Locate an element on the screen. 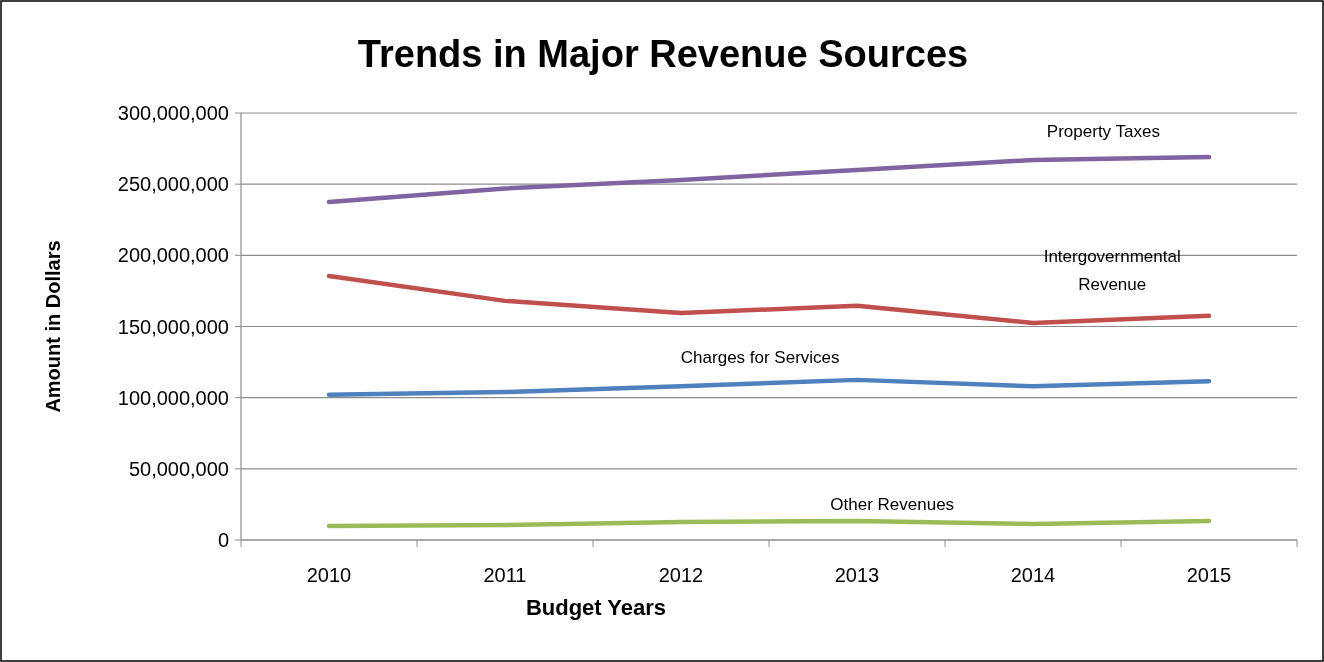 Image resolution: width=1324 pixels, height=662 pixels. y-axis-title: Amount in Dollars is located at coordinates (53, 326).